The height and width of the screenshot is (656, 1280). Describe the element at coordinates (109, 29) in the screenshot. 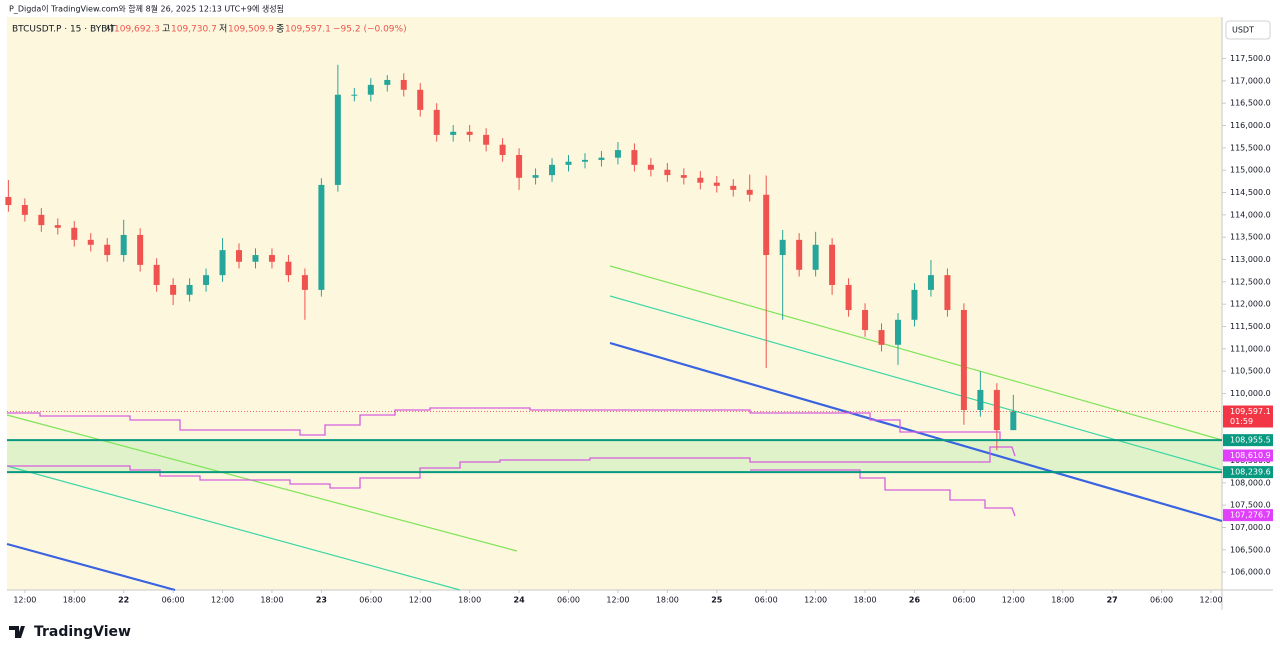

I see `legend-label: 시` at that location.